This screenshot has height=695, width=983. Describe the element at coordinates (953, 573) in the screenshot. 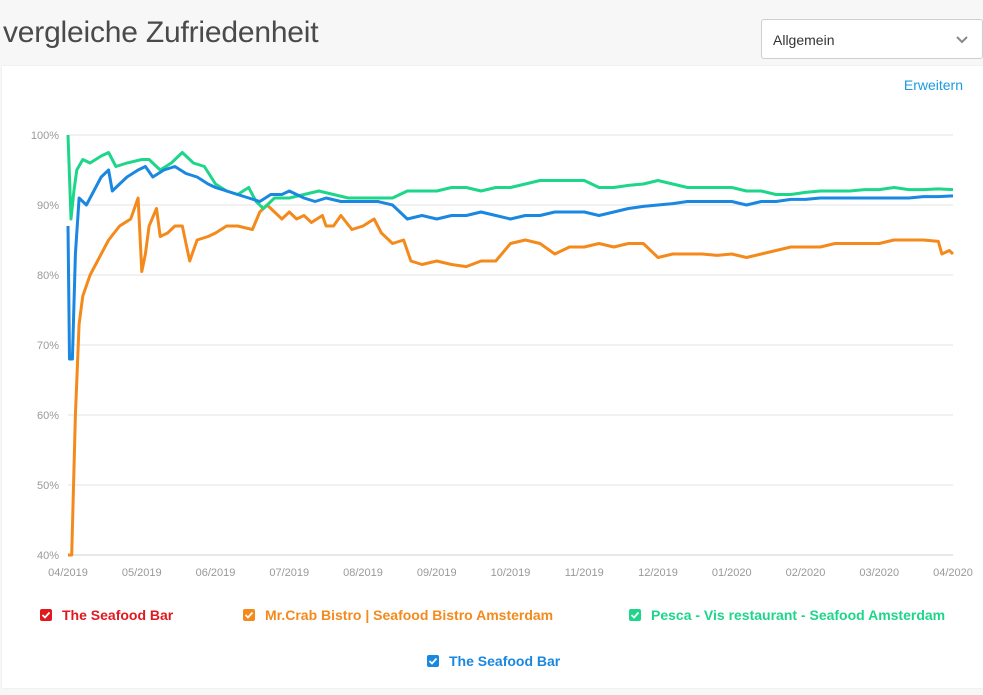

I see `x-tick-label: 04/2020` at that location.